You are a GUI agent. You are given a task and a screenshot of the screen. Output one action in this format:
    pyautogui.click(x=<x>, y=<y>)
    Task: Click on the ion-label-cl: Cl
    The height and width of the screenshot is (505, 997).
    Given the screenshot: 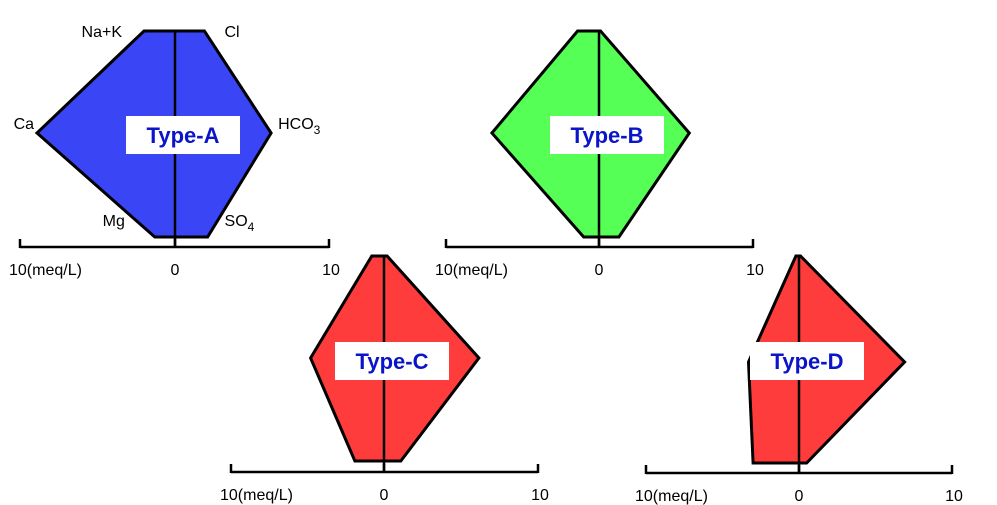 What is the action you would take?
    pyautogui.click(x=231, y=32)
    